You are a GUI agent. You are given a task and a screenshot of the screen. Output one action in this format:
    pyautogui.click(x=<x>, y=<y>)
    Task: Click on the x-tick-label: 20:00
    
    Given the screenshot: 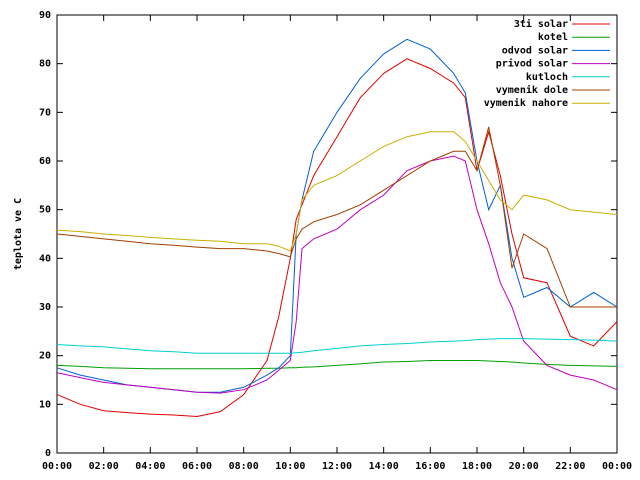 What is the action you would take?
    pyautogui.click(x=524, y=466)
    